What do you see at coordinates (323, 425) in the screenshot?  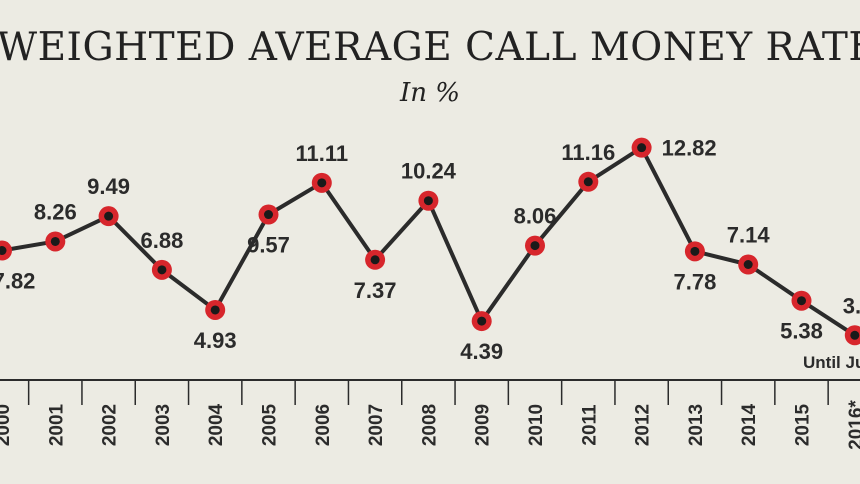 I see `x-axis-year-label: 2006` at bounding box center [323, 425].